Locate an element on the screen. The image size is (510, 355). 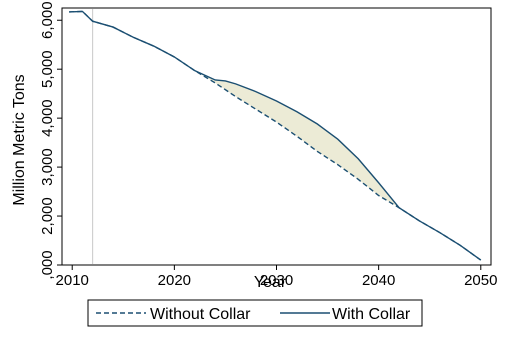
legend-box is located at coordinates (255, 313).